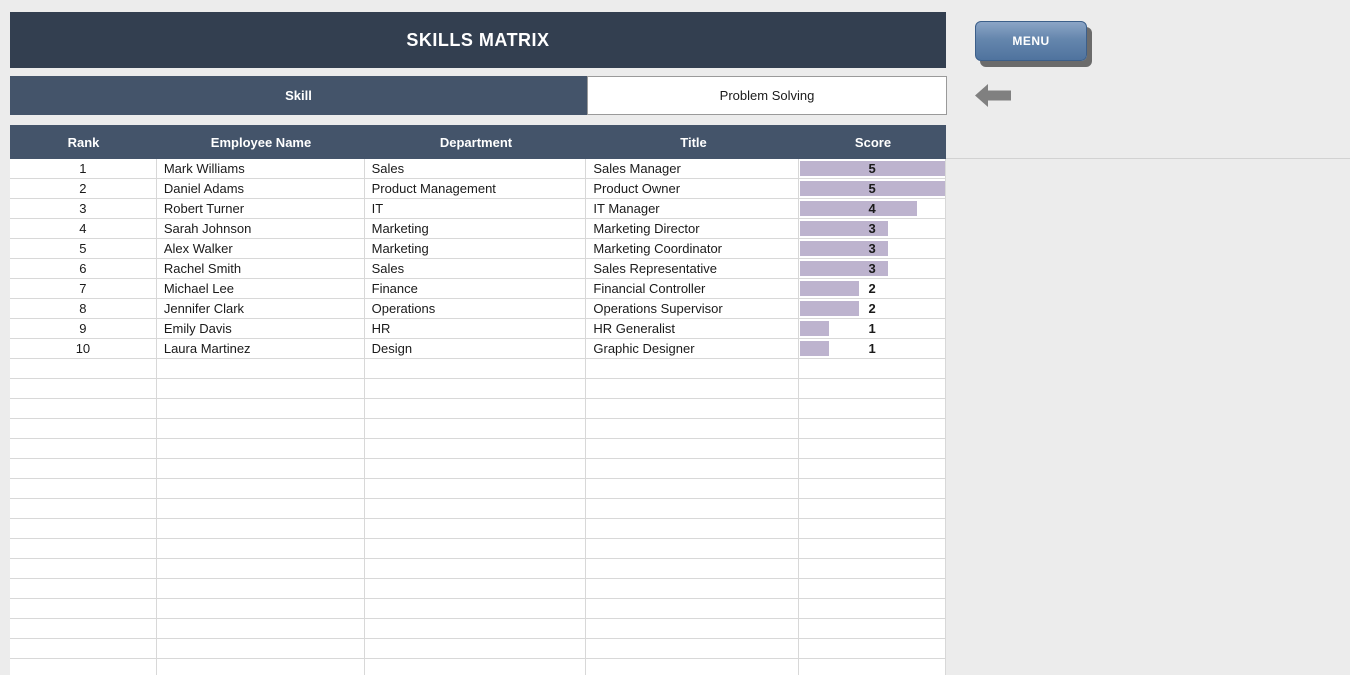 This screenshot has height=675, width=1350. What do you see at coordinates (83, 268) in the screenshot?
I see `rank-cell: 6` at bounding box center [83, 268].